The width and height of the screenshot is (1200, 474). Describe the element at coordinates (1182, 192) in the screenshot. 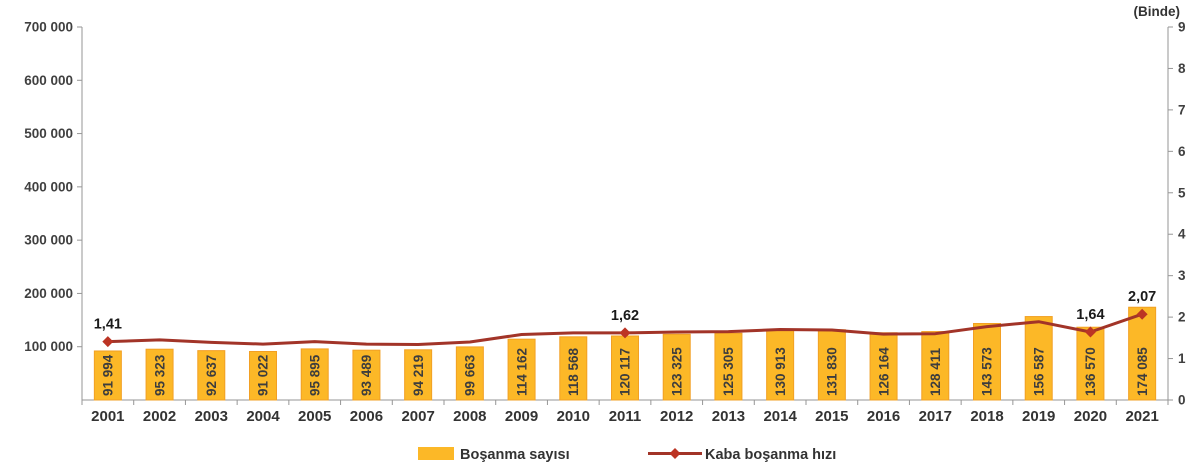

I see `right-axis-tick-label: 5` at that location.